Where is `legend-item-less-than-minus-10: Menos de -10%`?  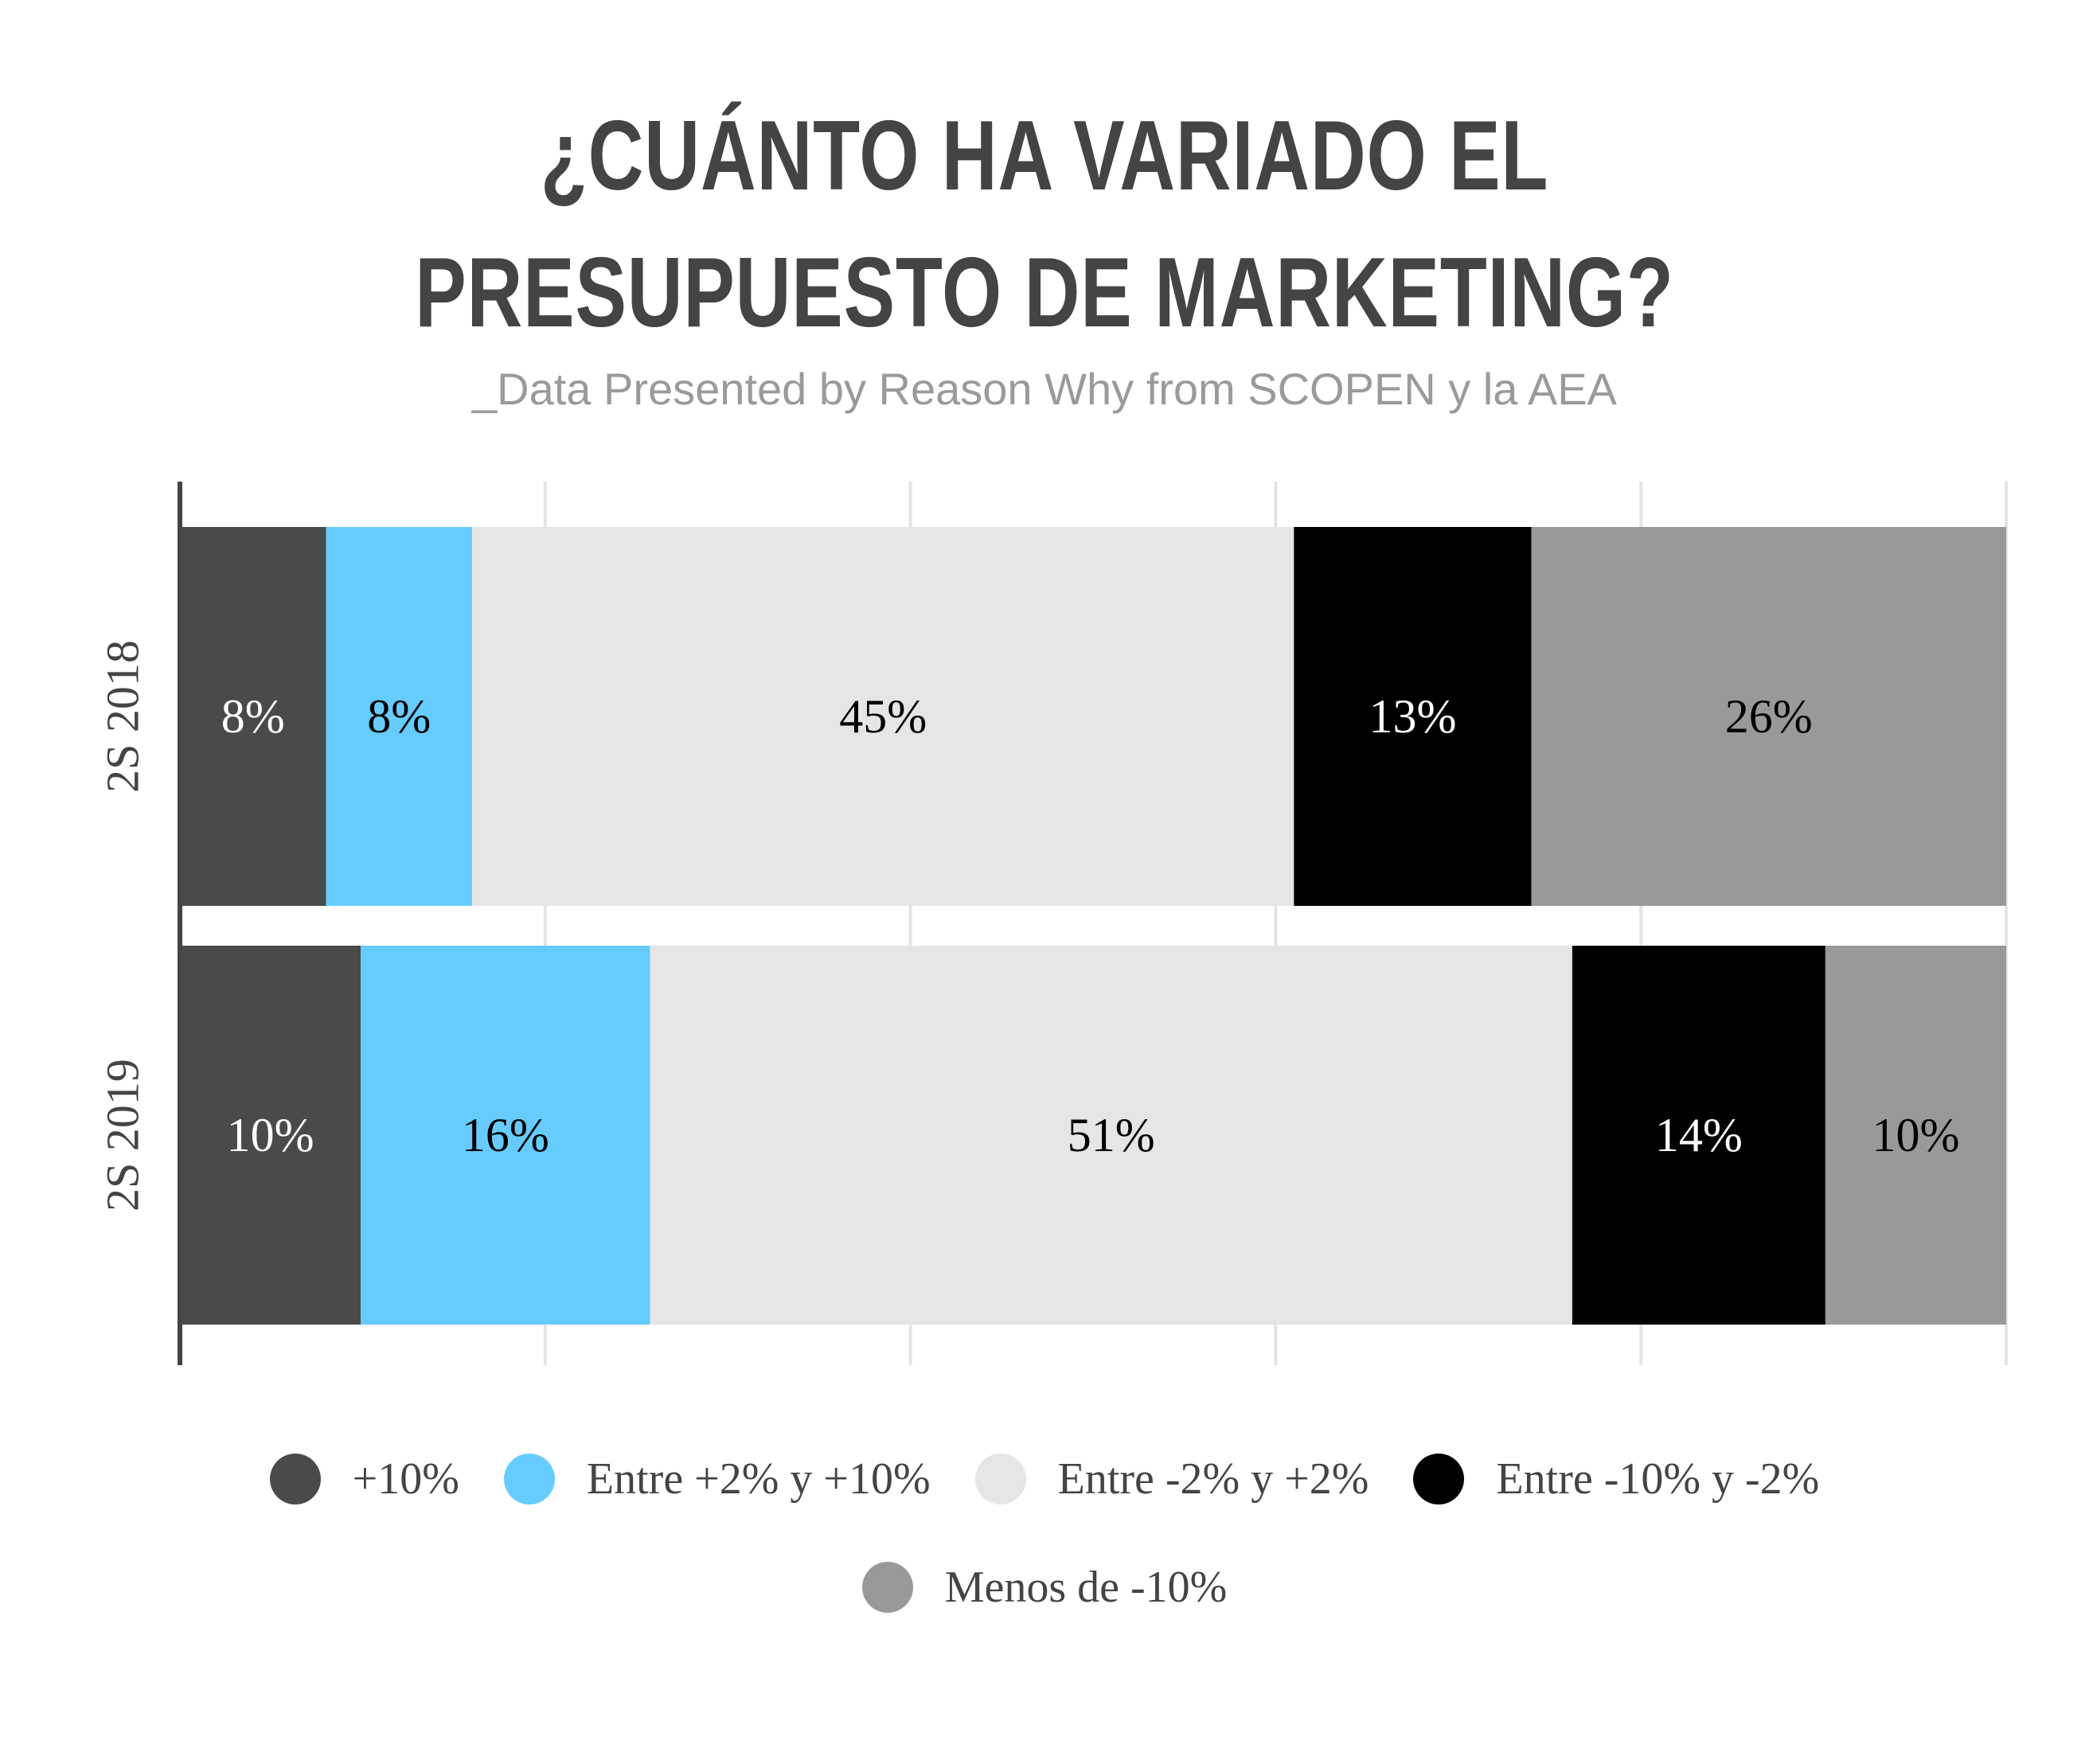 legend-item-less-than-minus-10: Menos de -10% is located at coordinates (1044, 1587).